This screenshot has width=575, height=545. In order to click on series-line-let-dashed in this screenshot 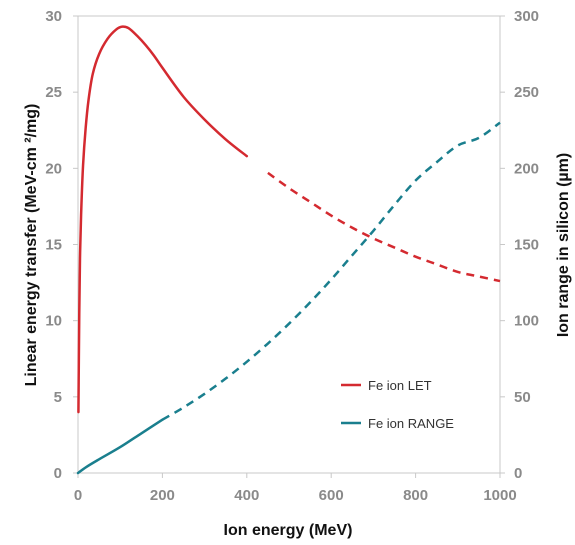, I will do `click(384, 227)`.